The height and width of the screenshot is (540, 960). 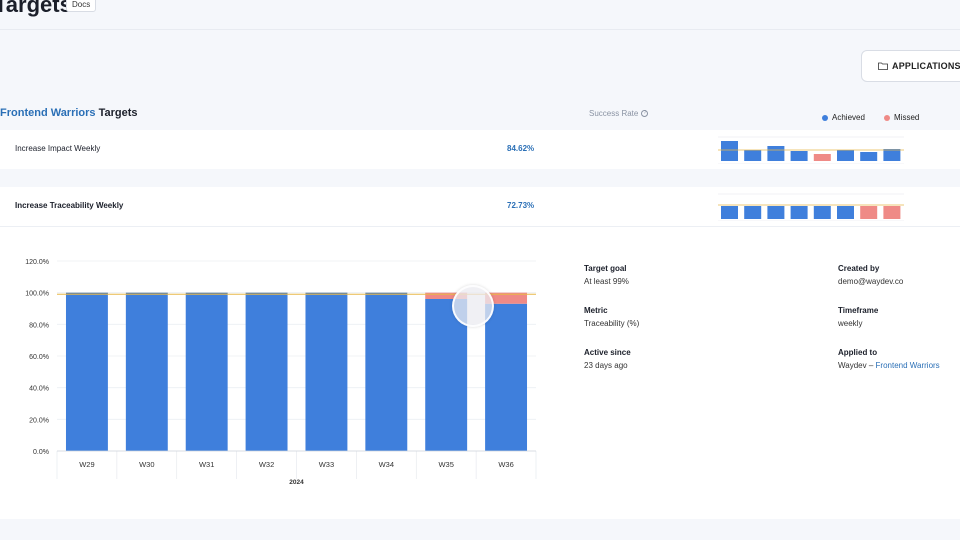 I want to click on target-row: Increase Traceability Weekly 72.73%, so click(x=480, y=206).